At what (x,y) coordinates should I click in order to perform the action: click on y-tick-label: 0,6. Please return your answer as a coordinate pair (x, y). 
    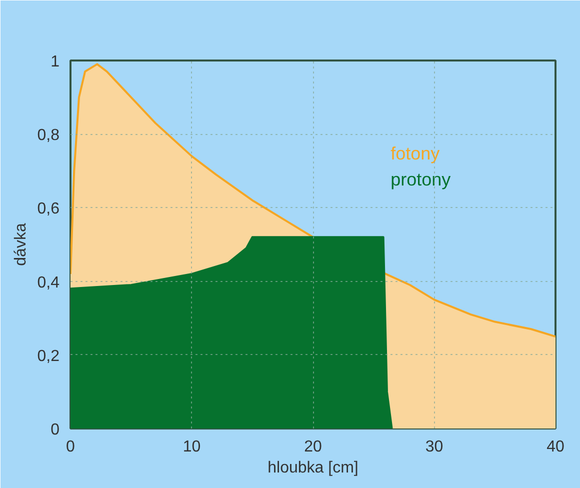
    Looking at the image, I should click on (48, 209).